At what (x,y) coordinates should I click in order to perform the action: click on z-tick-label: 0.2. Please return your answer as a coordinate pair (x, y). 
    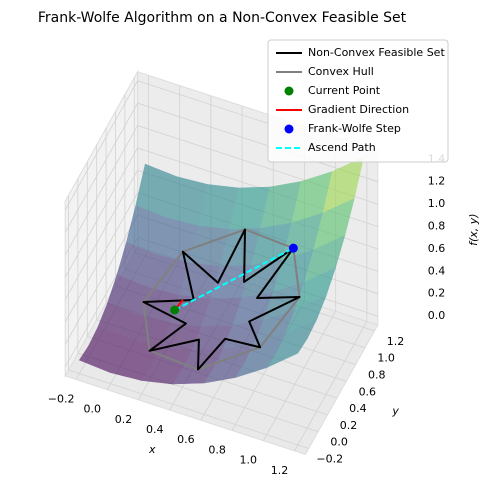
    Looking at the image, I should click on (437, 293).